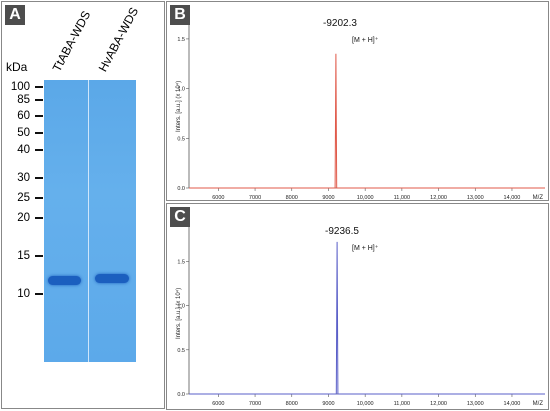  Describe the element at coordinates (23, 116) in the screenshot. I see `marker-label: 60` at that location.